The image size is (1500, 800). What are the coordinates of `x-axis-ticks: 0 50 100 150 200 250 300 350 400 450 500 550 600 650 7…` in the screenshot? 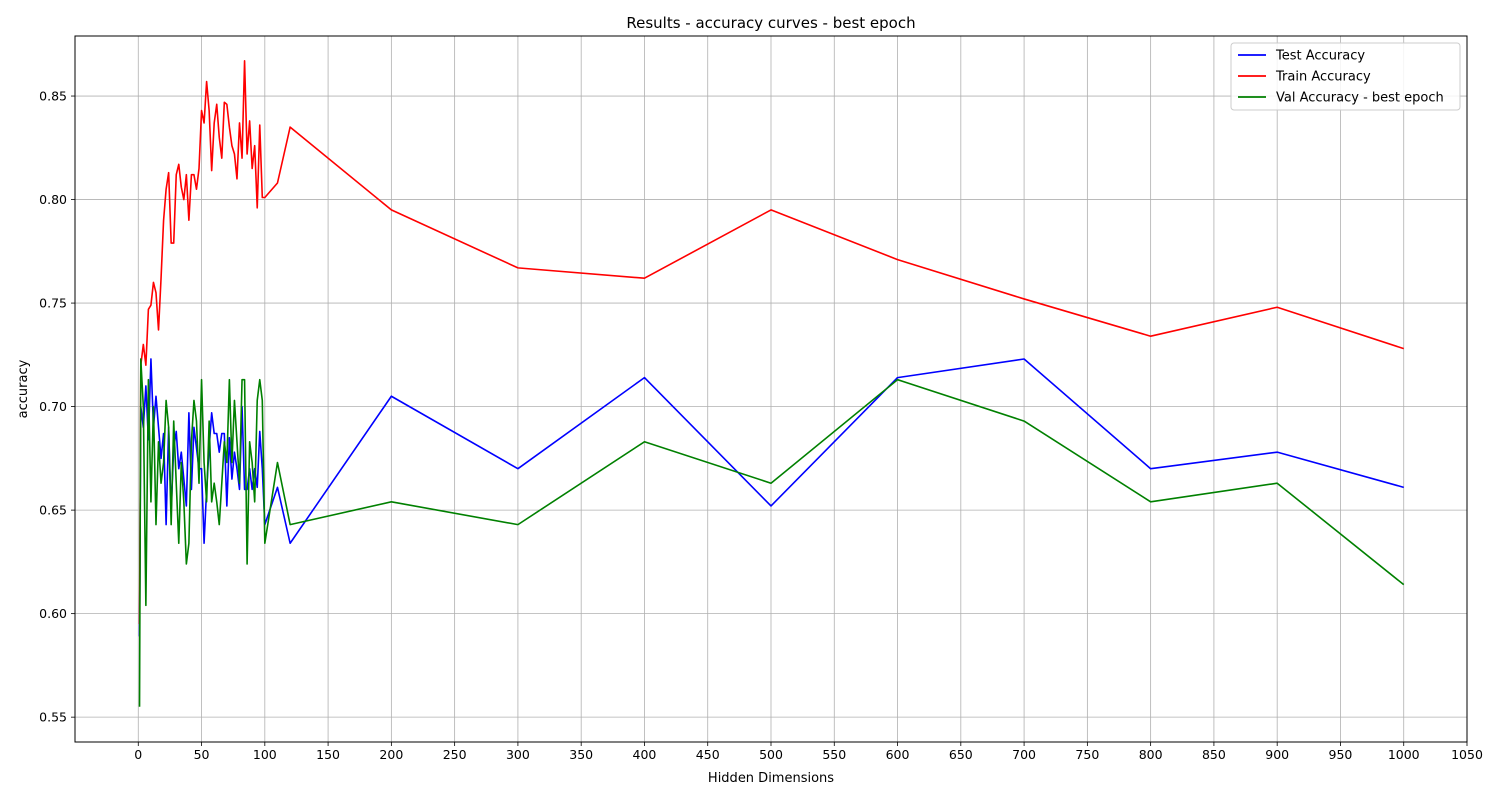 It's located at (808, 752).